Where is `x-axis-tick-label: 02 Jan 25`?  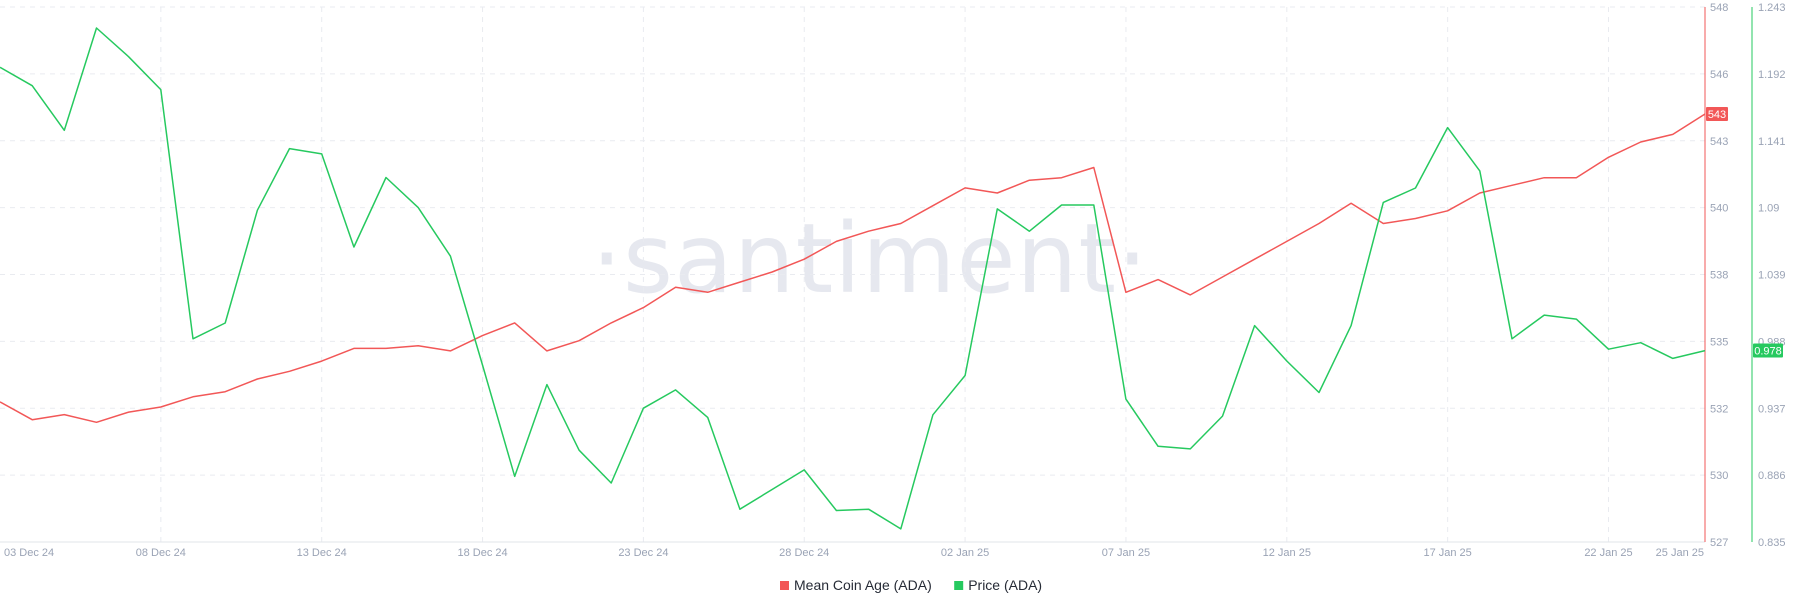 x-axis-tick-label: 02 Jan 25 is located at coordinates (965, 553).